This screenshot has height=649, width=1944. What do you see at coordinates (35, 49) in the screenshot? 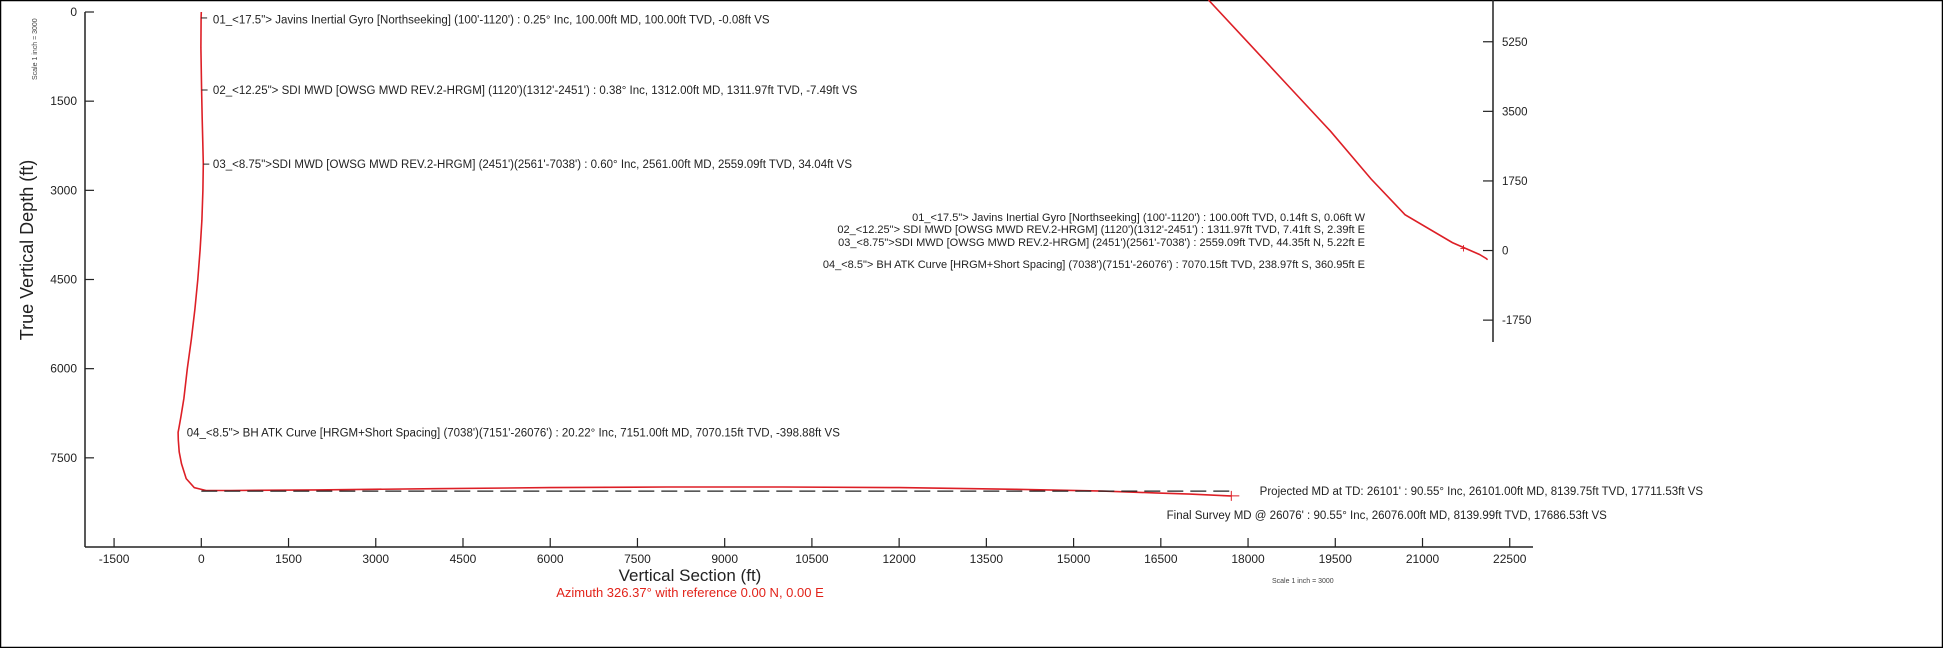
I see `scale-left-label: Scale 1 inch = 3000` at bounding box center [35, 49].